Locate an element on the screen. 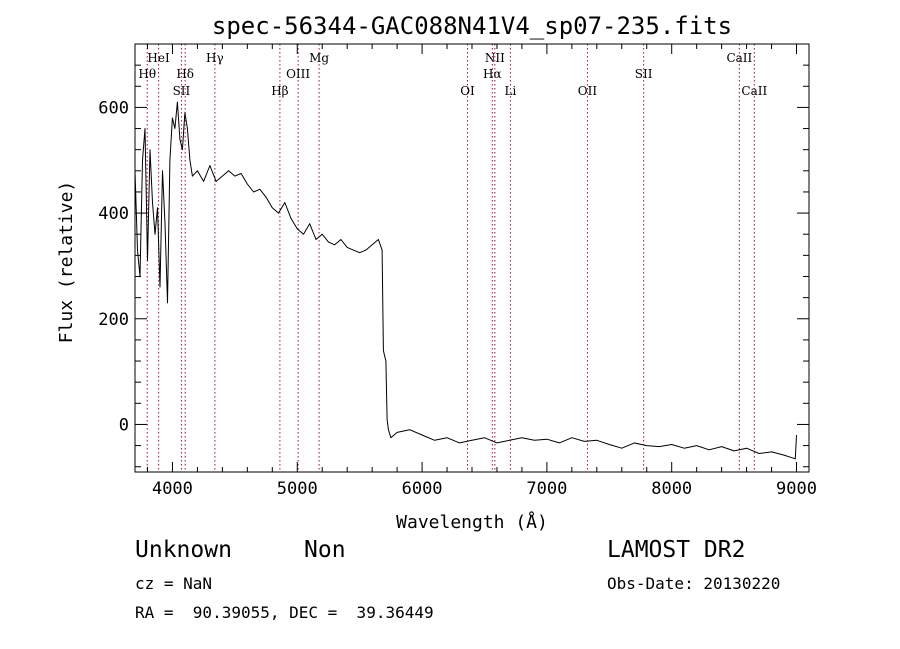 The height and width of the screenshot is (649, 900). line-label-14: CaII is located at coordinates (739, 58).